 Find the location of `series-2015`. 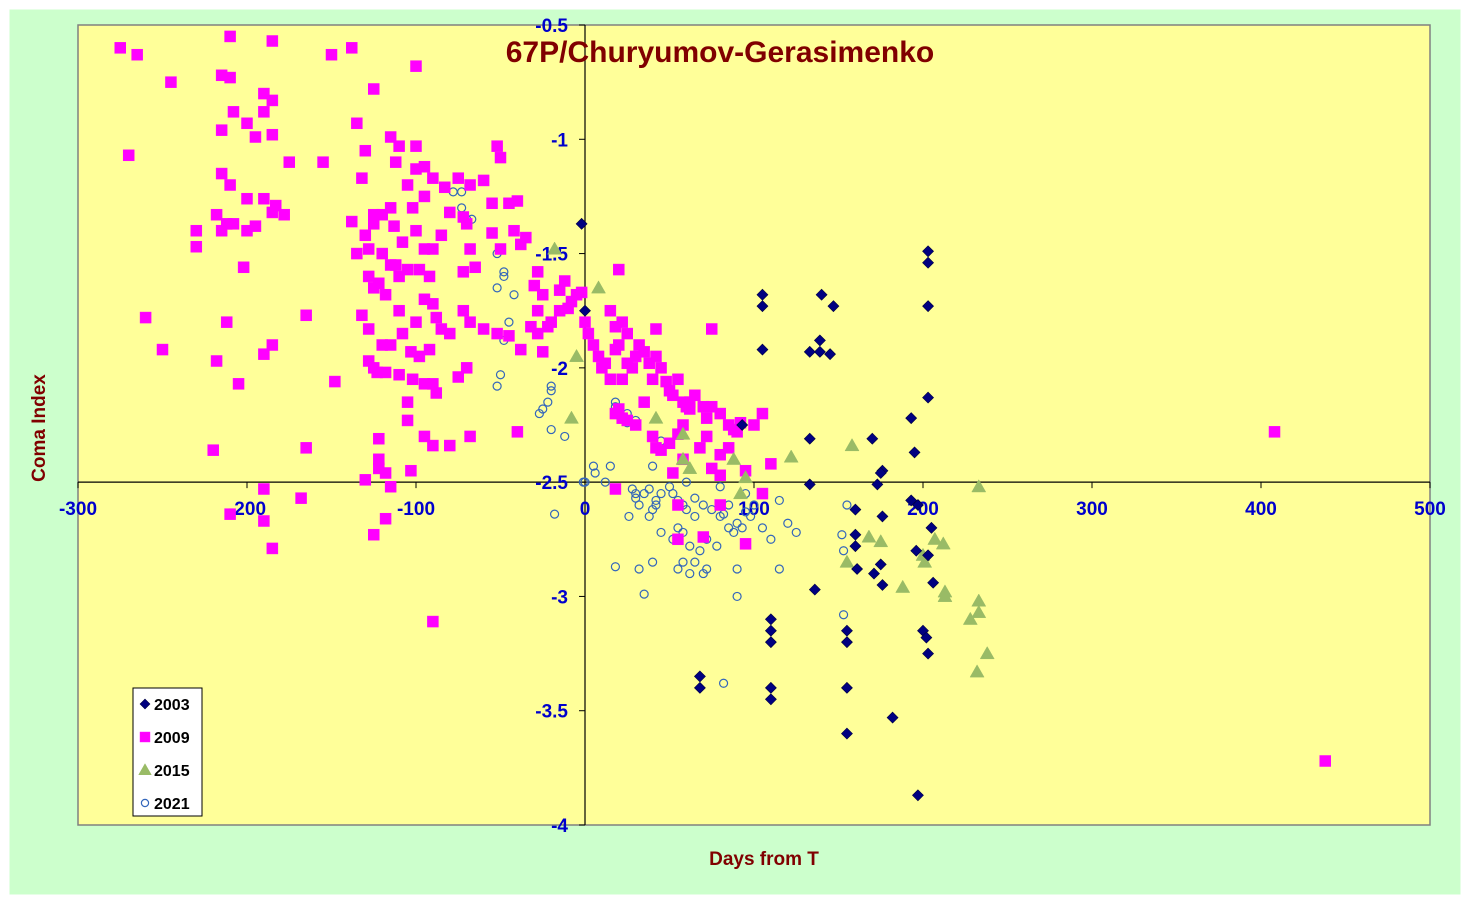

series-2015 is located at coordinates (771, 459).